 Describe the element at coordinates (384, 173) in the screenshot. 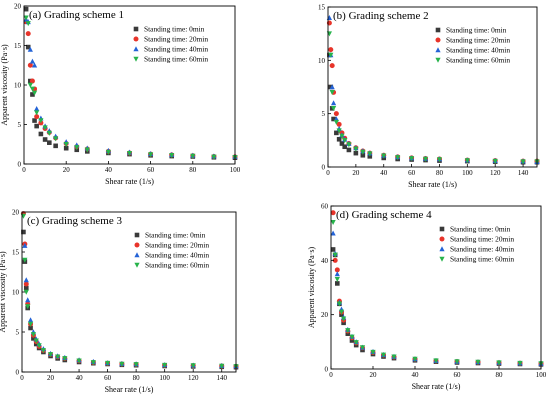

I see `x-tick-label: 40` at that location.